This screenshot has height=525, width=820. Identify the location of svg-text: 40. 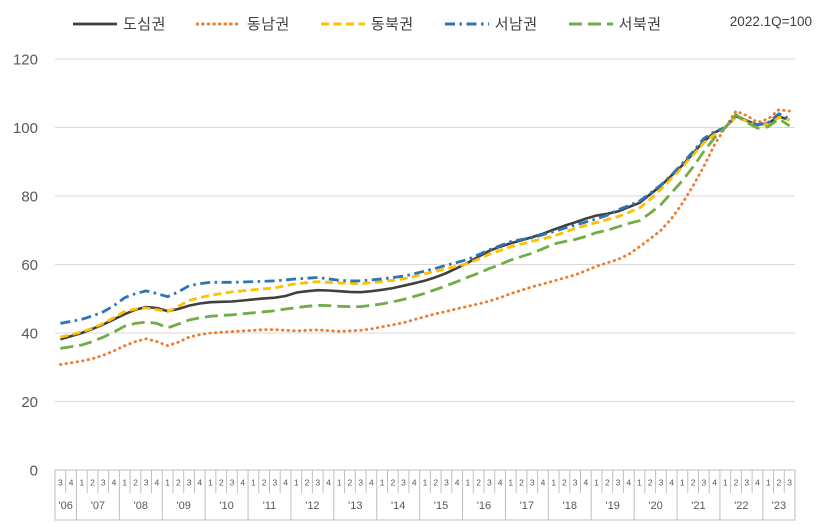
(29, 334).